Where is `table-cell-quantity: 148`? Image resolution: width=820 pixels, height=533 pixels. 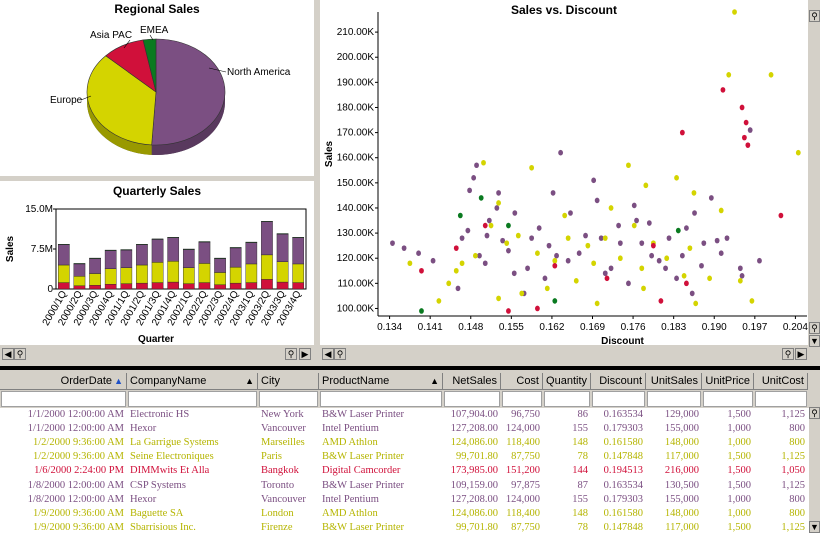
table-cell-quantity: 148 is located at coordinates (580, 513).